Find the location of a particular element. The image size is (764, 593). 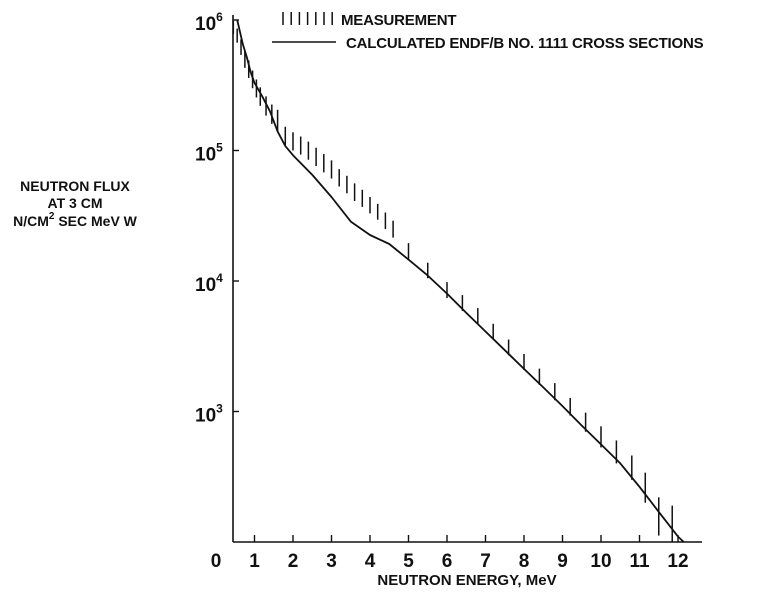

x-tick-label: 9 is located at coordinates (562, 561).